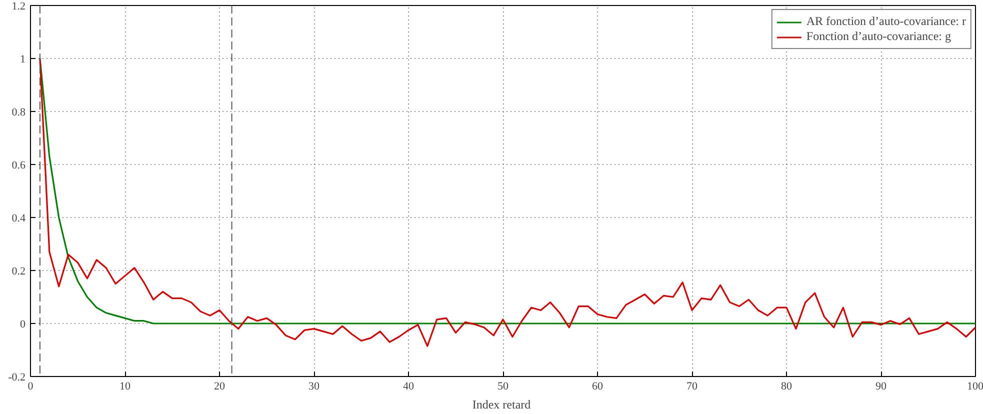 This screenshot has height=414, width=983. Describe the element at coordinates (501, 405) in the screenshot. I see `x-axis-title: Index retard` at that location.